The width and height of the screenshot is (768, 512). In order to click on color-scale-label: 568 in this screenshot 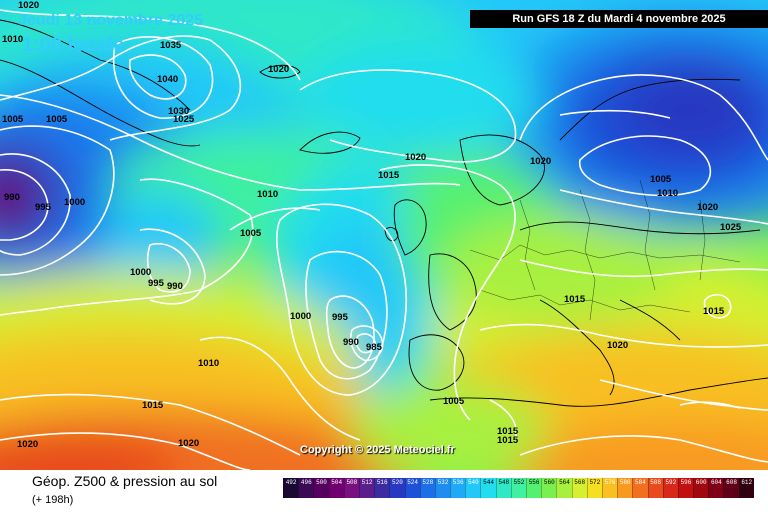, I will do `click(580, 482)`.